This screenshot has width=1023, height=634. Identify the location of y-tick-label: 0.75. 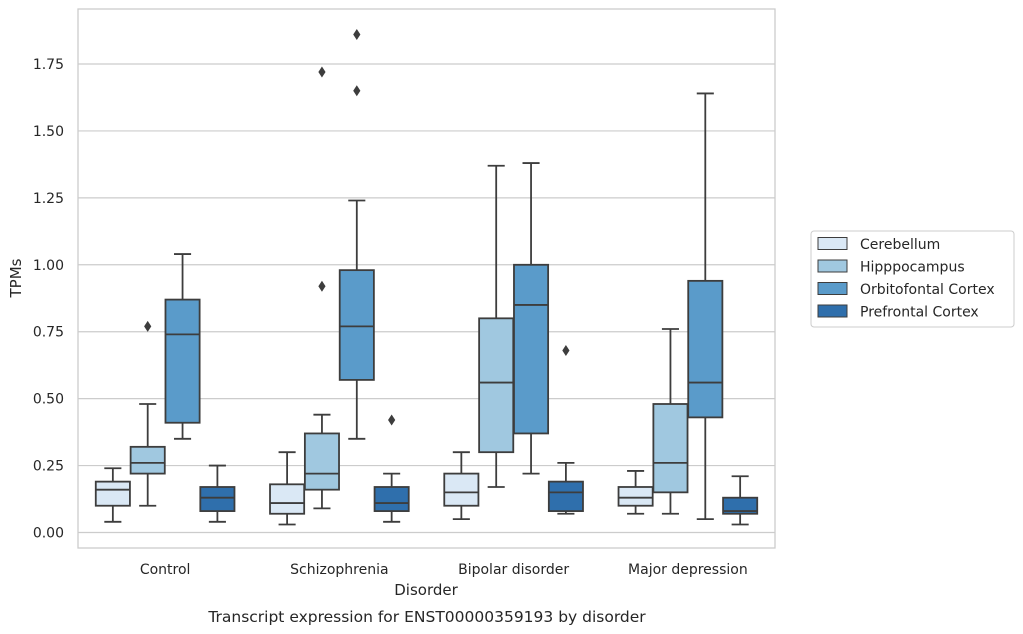
(48, 333).